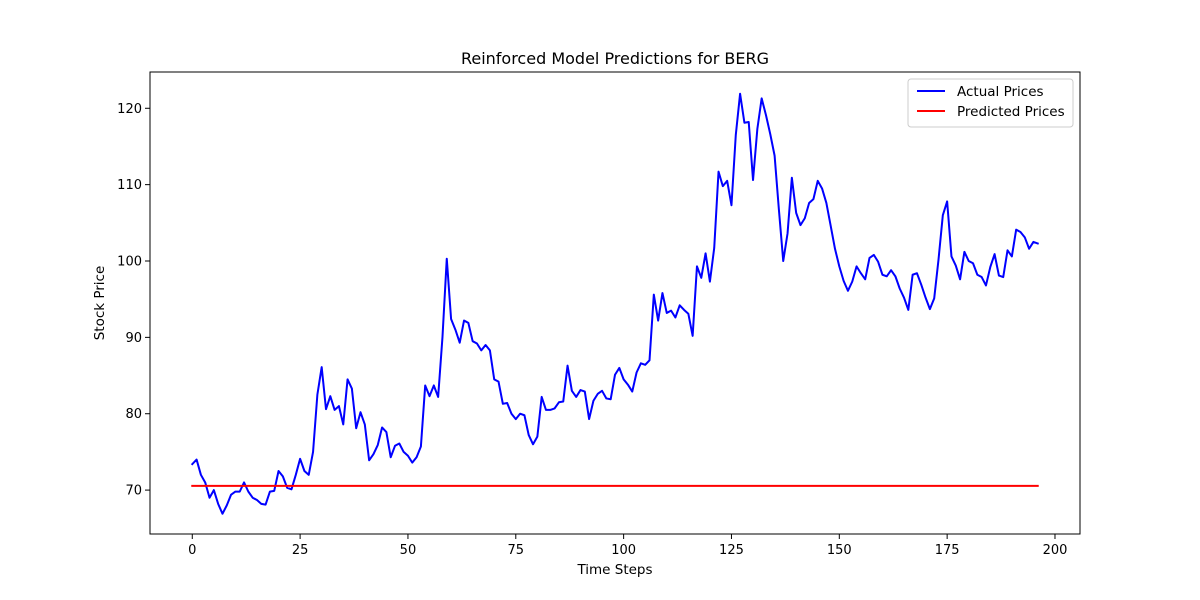 The height and width of the screenshot is (600, 1200). What do you see at coordinates (129, 262) in the screenshot?
I see `y-tick-label: 100` at bounding box center [129, 262].